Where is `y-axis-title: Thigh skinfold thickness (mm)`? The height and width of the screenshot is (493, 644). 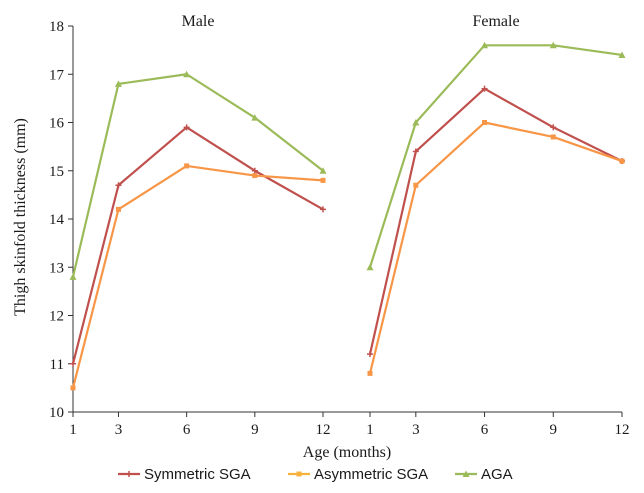
y-axis-title: Thigh skinfold thickness (mm) is located at coordinates (20, 217).